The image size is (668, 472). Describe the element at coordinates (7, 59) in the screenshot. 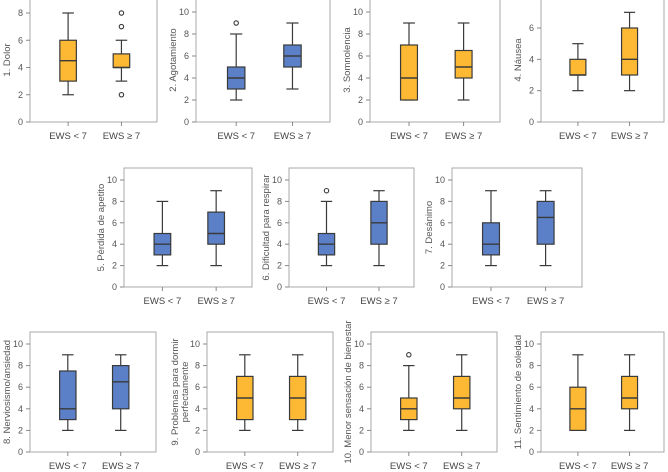

I see `y-axis-title: 1. Dolor` at that location.